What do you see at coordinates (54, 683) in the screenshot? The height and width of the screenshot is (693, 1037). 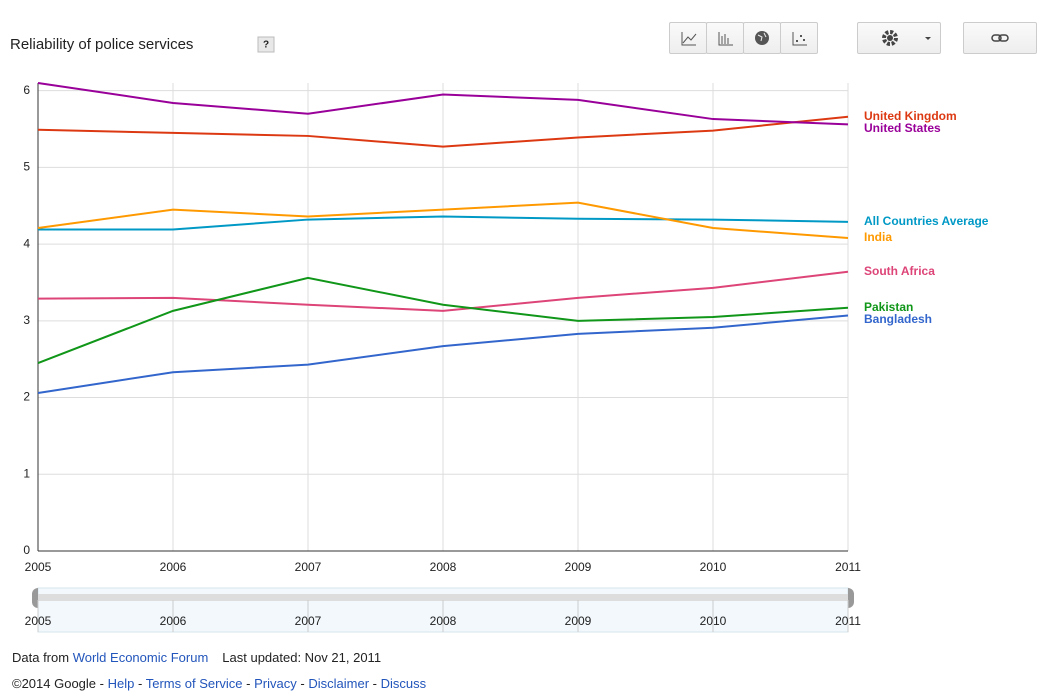 I see `copyright: ©2014 Google` at bounding box center [54, 683].